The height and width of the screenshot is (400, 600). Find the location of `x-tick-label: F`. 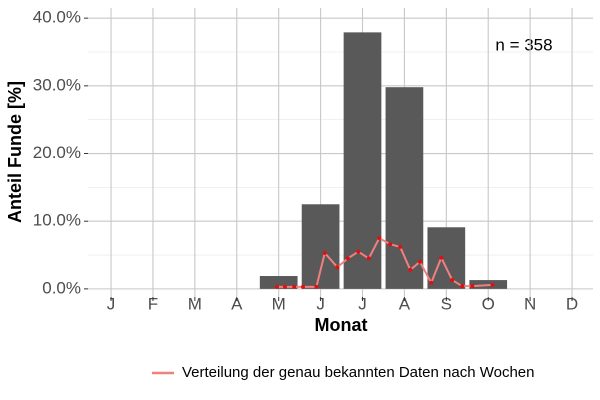

x-tick-label: F is located at coordinates (153, 303).